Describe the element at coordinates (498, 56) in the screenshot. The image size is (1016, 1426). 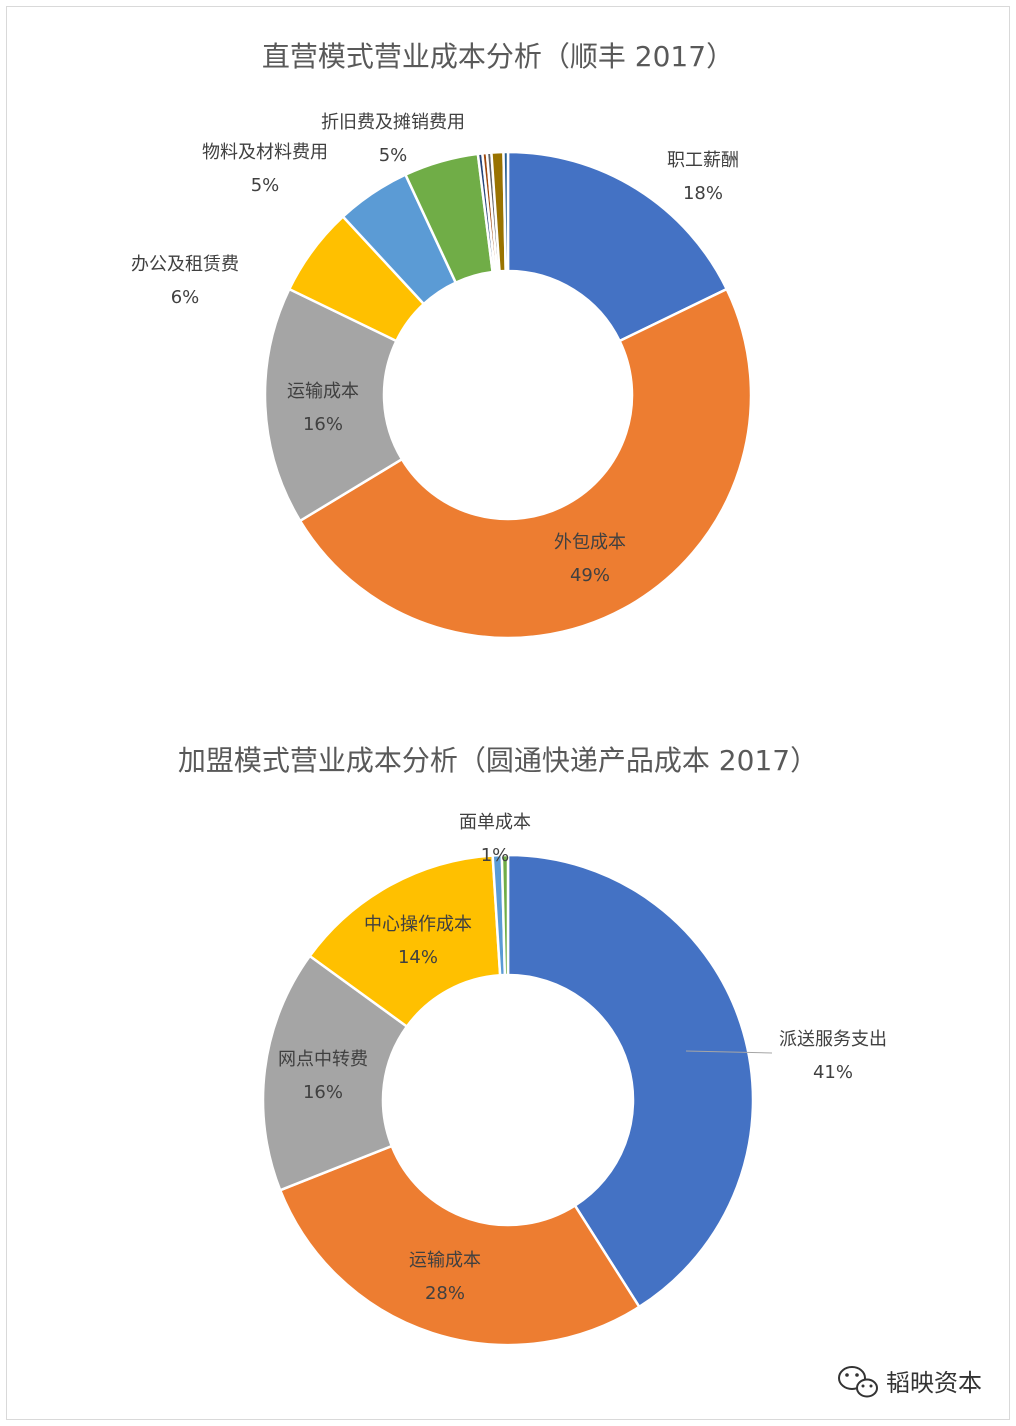
I see `chart-title-direct: 直营模式营业成本分析（顺丰 2017）` at that location.